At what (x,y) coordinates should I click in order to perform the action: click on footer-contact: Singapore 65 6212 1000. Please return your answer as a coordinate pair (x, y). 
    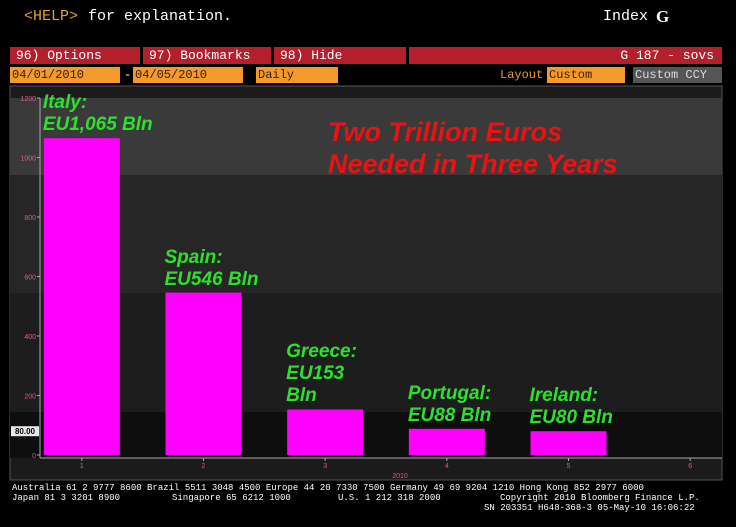
    Looking at the image, I should click on (231, 498).